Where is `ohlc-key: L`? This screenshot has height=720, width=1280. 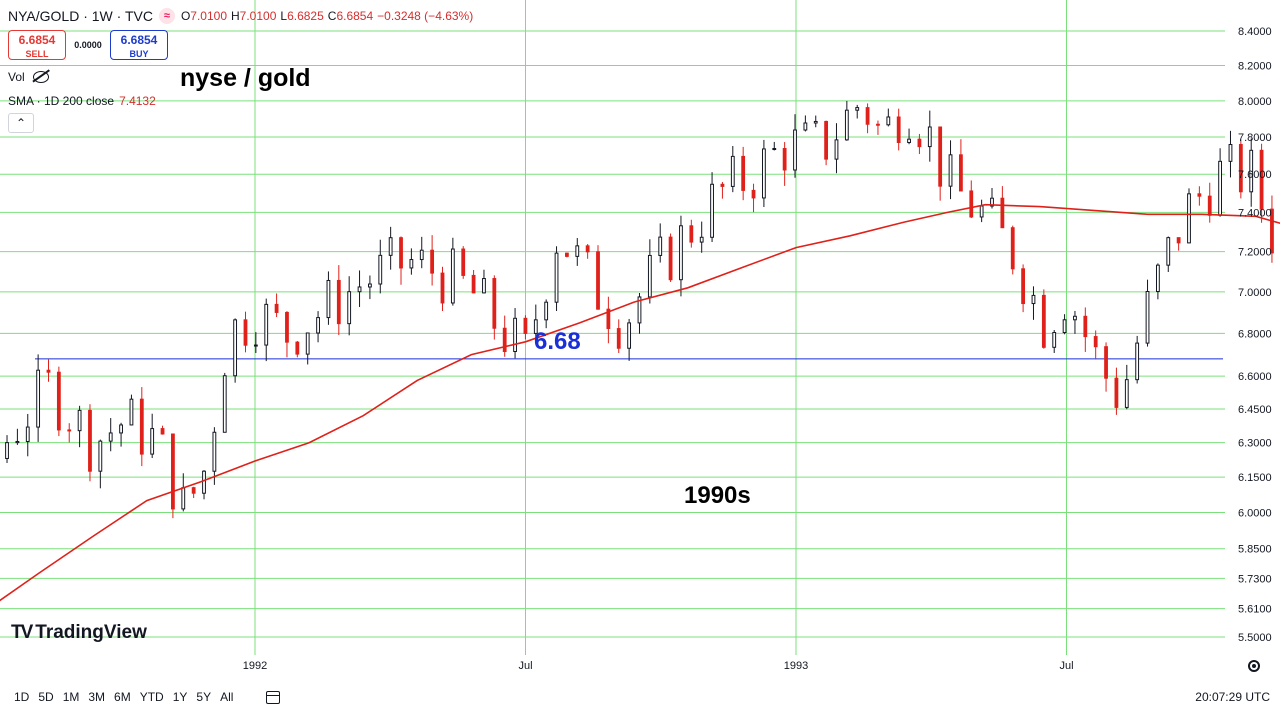
ohlc-key: L is located at coordinates (284, 16).